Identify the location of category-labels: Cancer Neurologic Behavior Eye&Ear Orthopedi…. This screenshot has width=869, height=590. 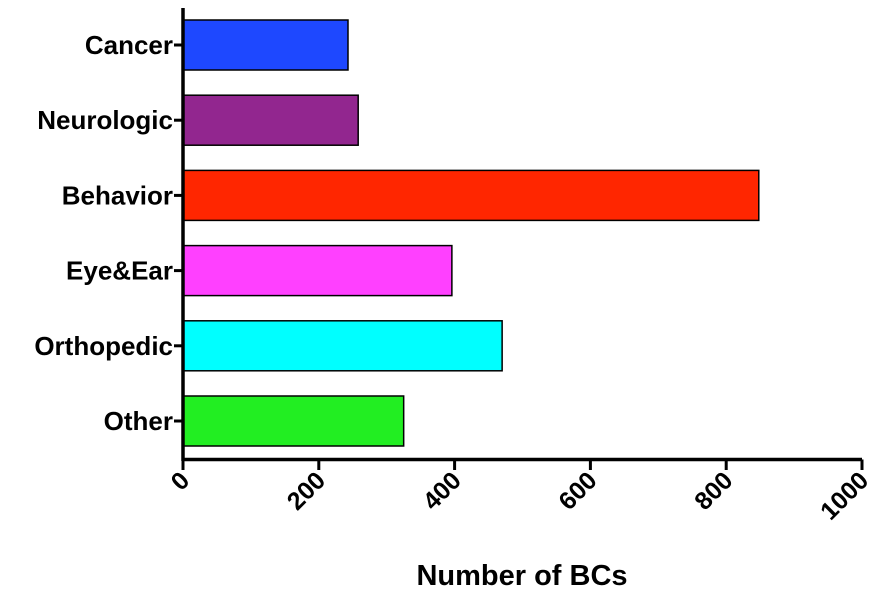
(103, 233).